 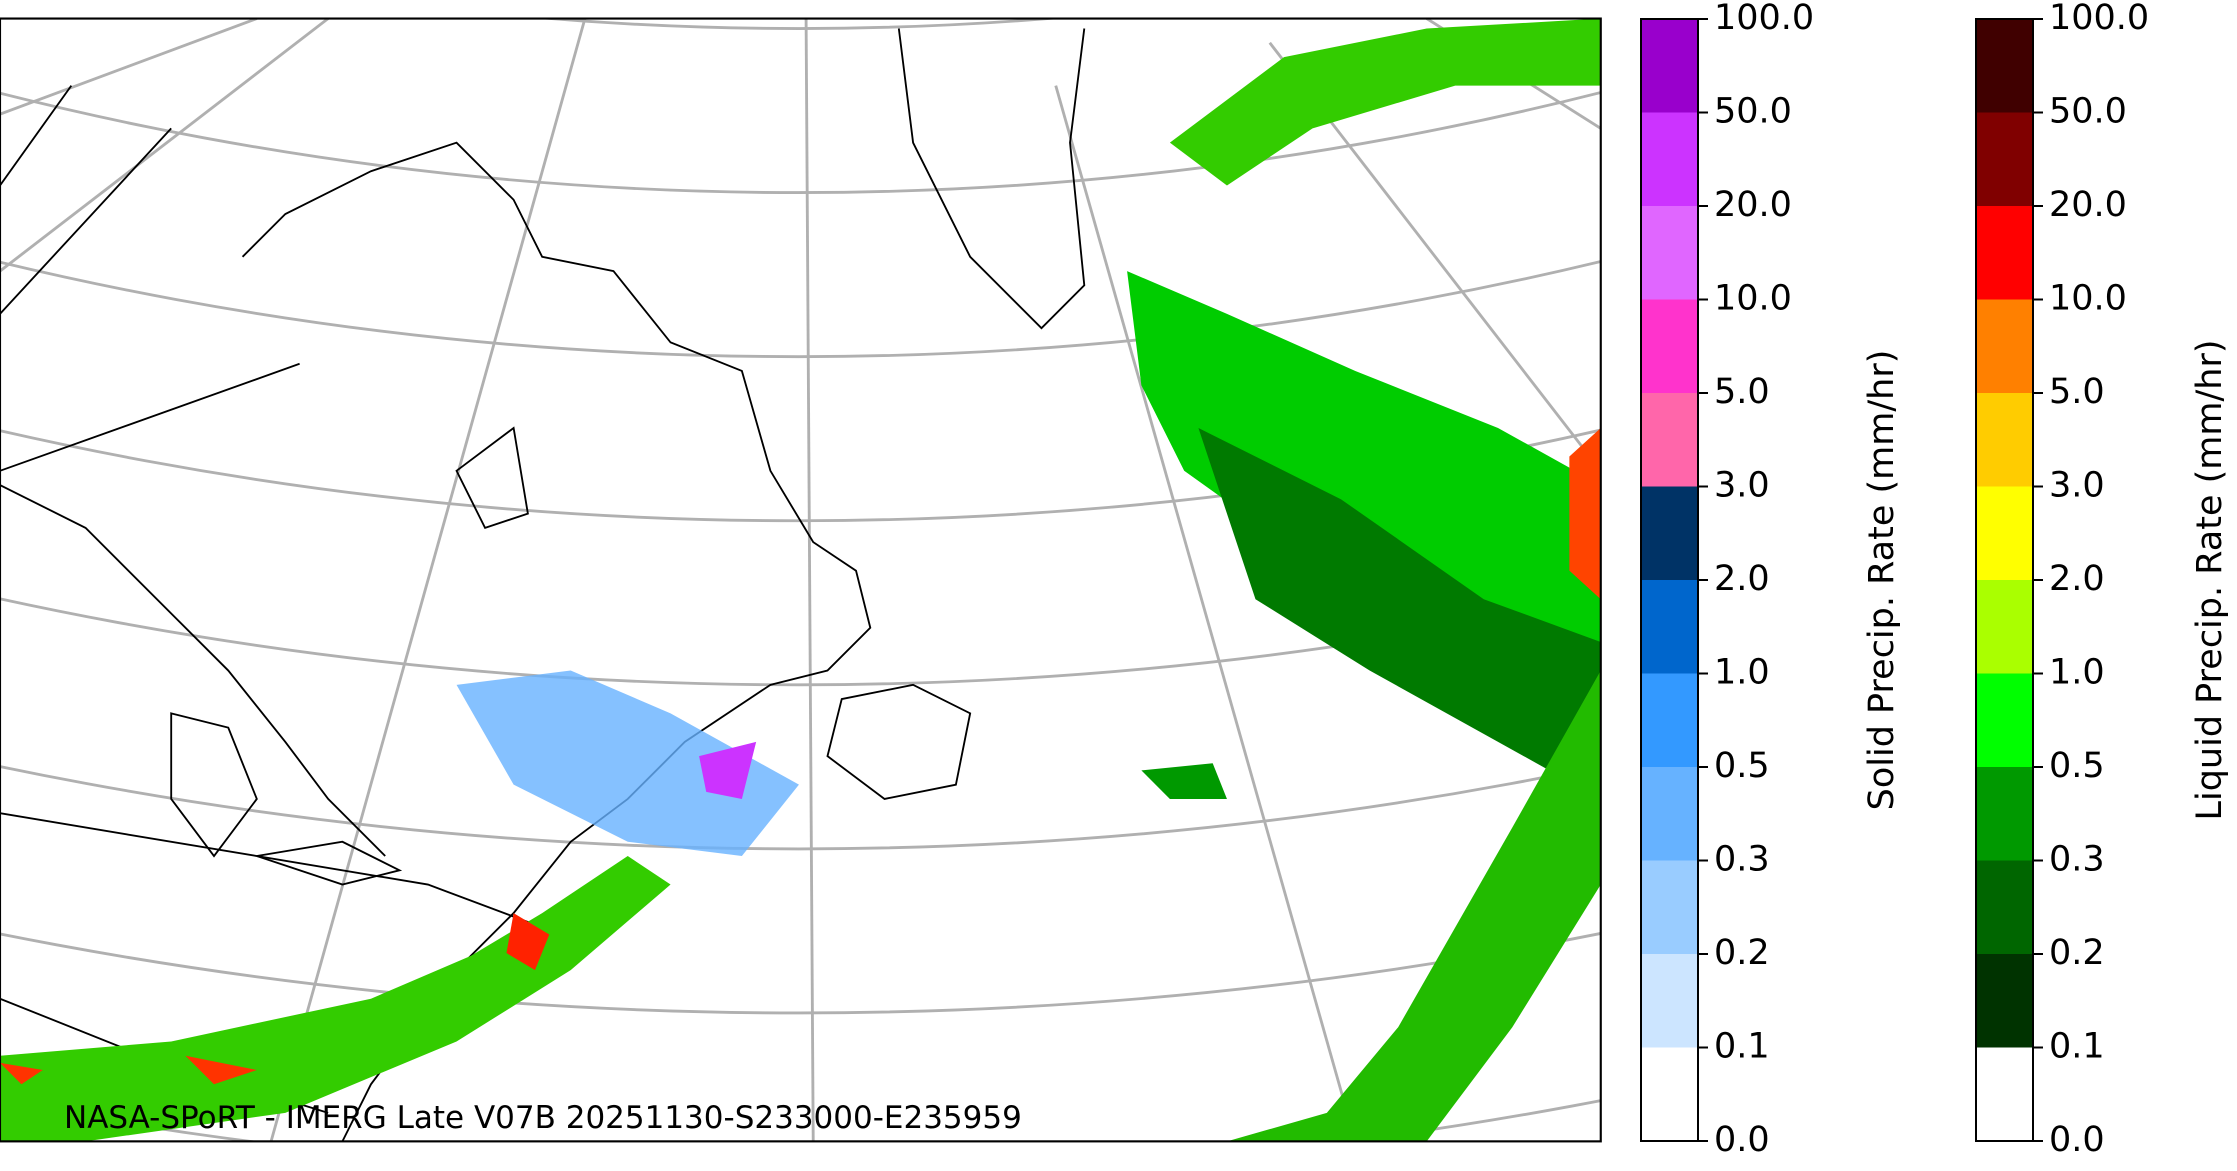 What do you see at coordinates (1882, 580) in the screenshot?
I see `colorbar-label: Solid Precip. Rate (mm/hr)` at bounding box center [1882, 580].